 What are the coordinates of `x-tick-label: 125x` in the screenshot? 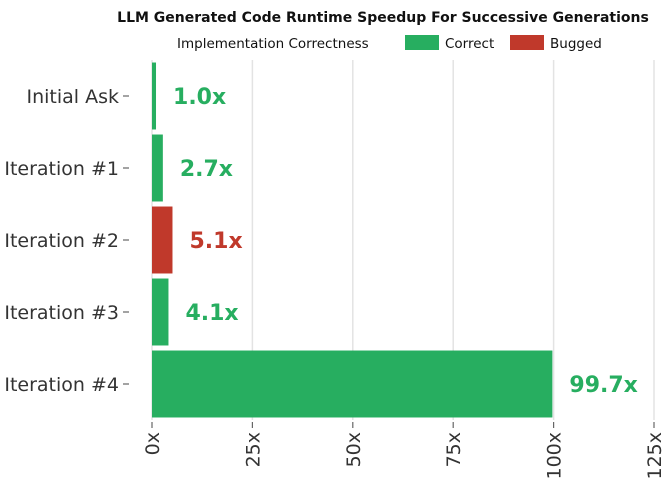 It's located at (655, 456).